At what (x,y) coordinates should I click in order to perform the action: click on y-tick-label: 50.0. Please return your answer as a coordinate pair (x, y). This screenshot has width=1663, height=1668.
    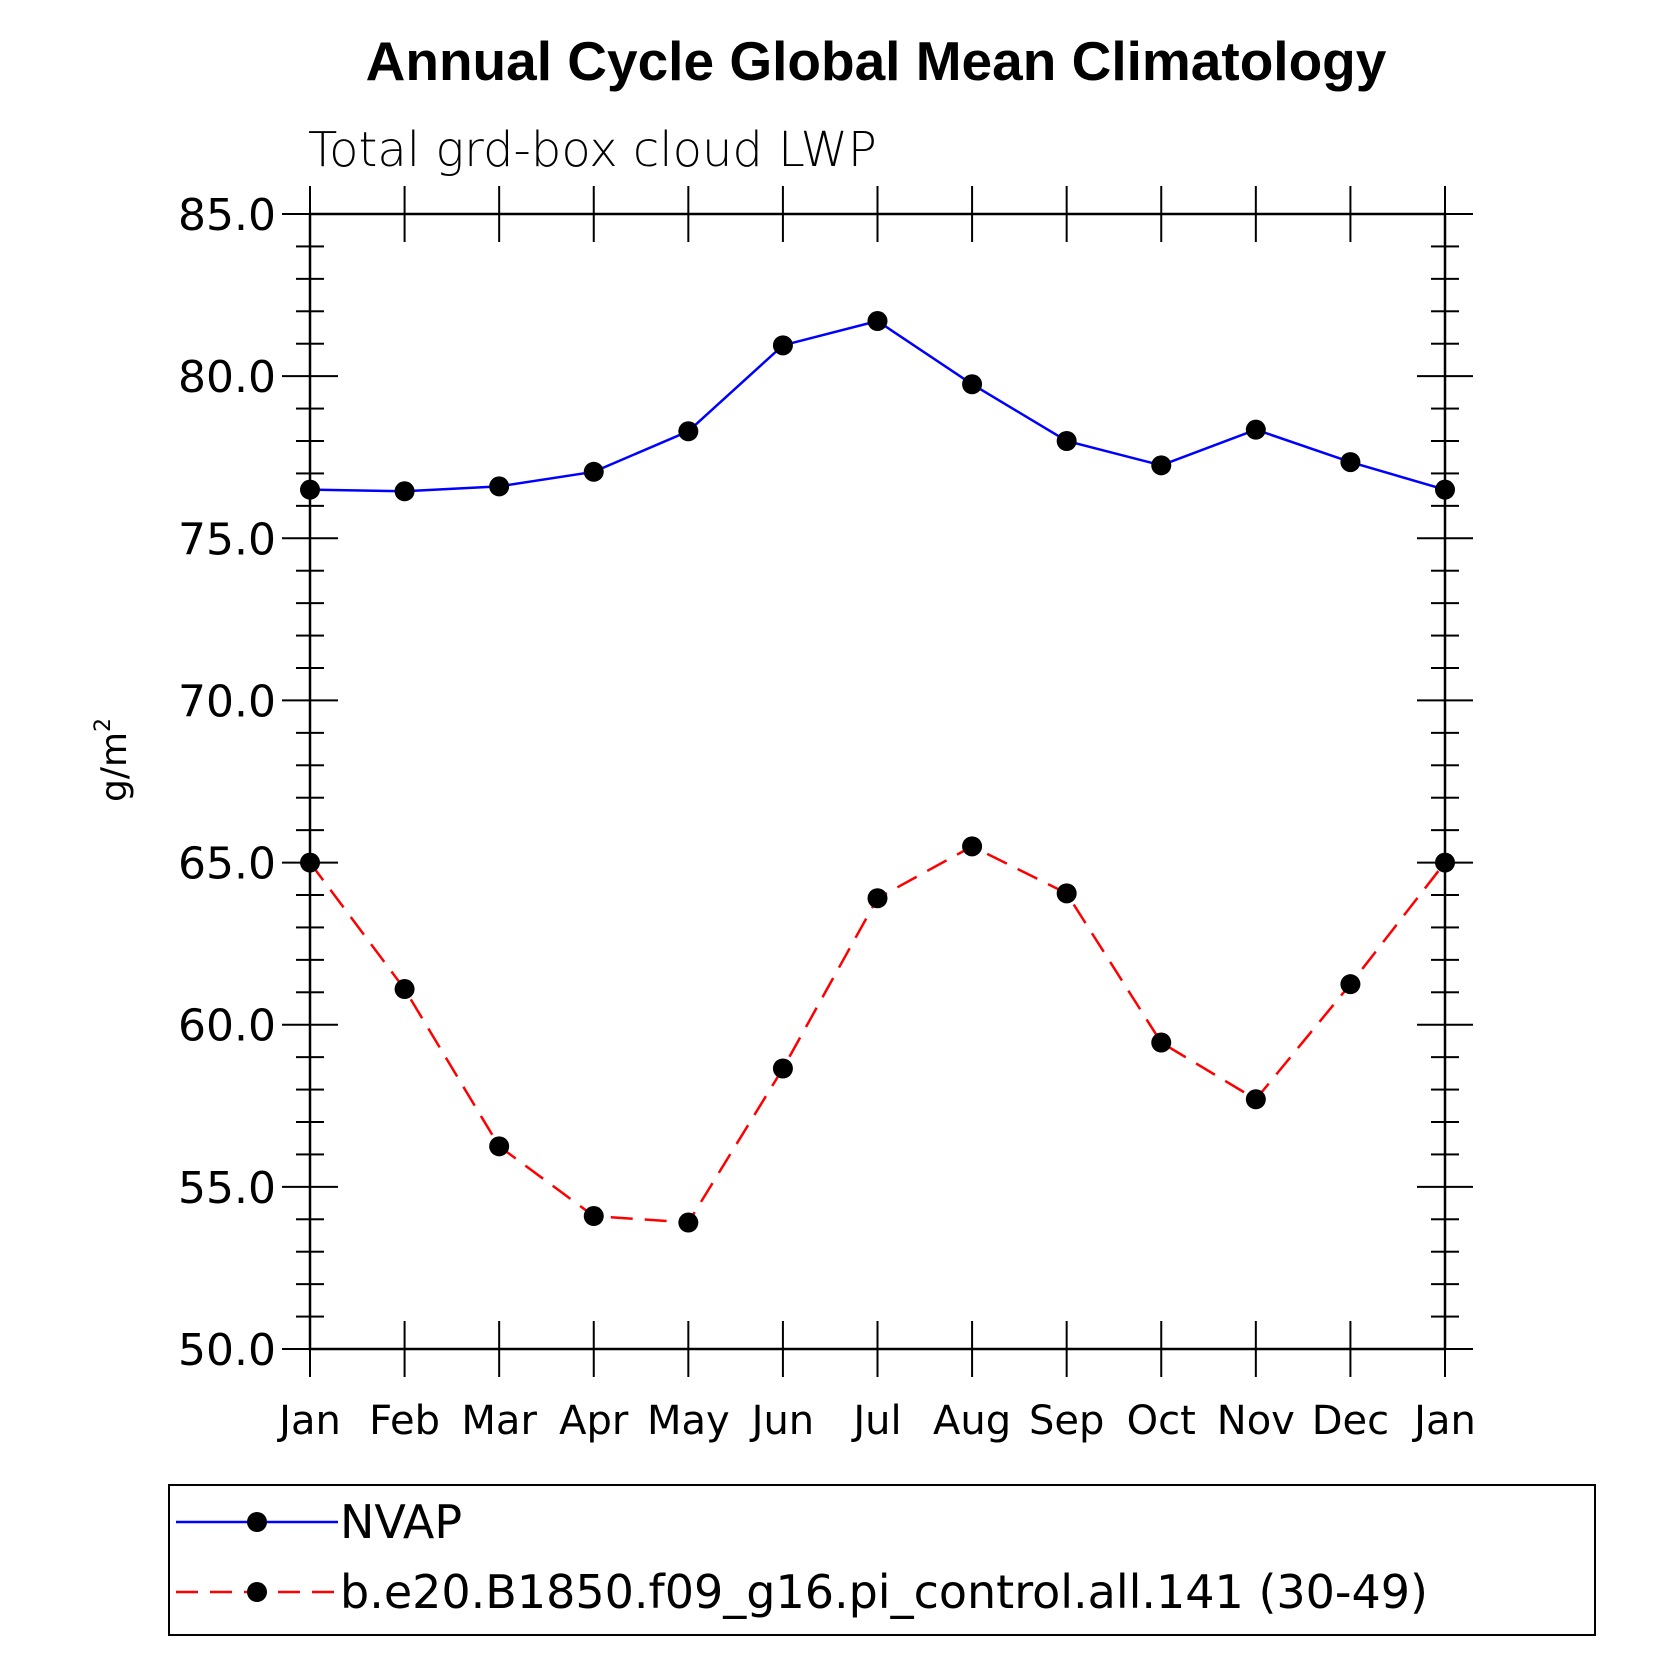
    Looking at the image, I should click on (227, 1350).